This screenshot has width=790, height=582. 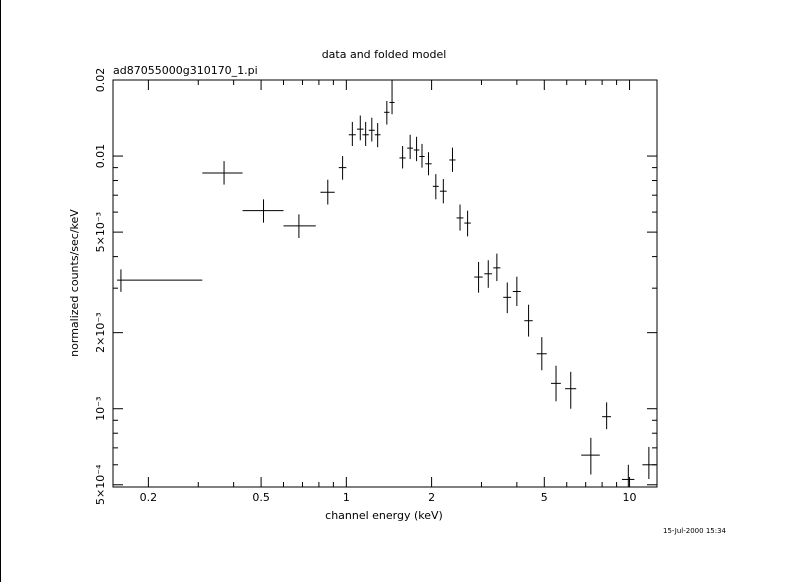 What do you see at coordinates (431, 497) in the screenshot?
I see `x-tick-label: 2` at bounding box center [431, 497].